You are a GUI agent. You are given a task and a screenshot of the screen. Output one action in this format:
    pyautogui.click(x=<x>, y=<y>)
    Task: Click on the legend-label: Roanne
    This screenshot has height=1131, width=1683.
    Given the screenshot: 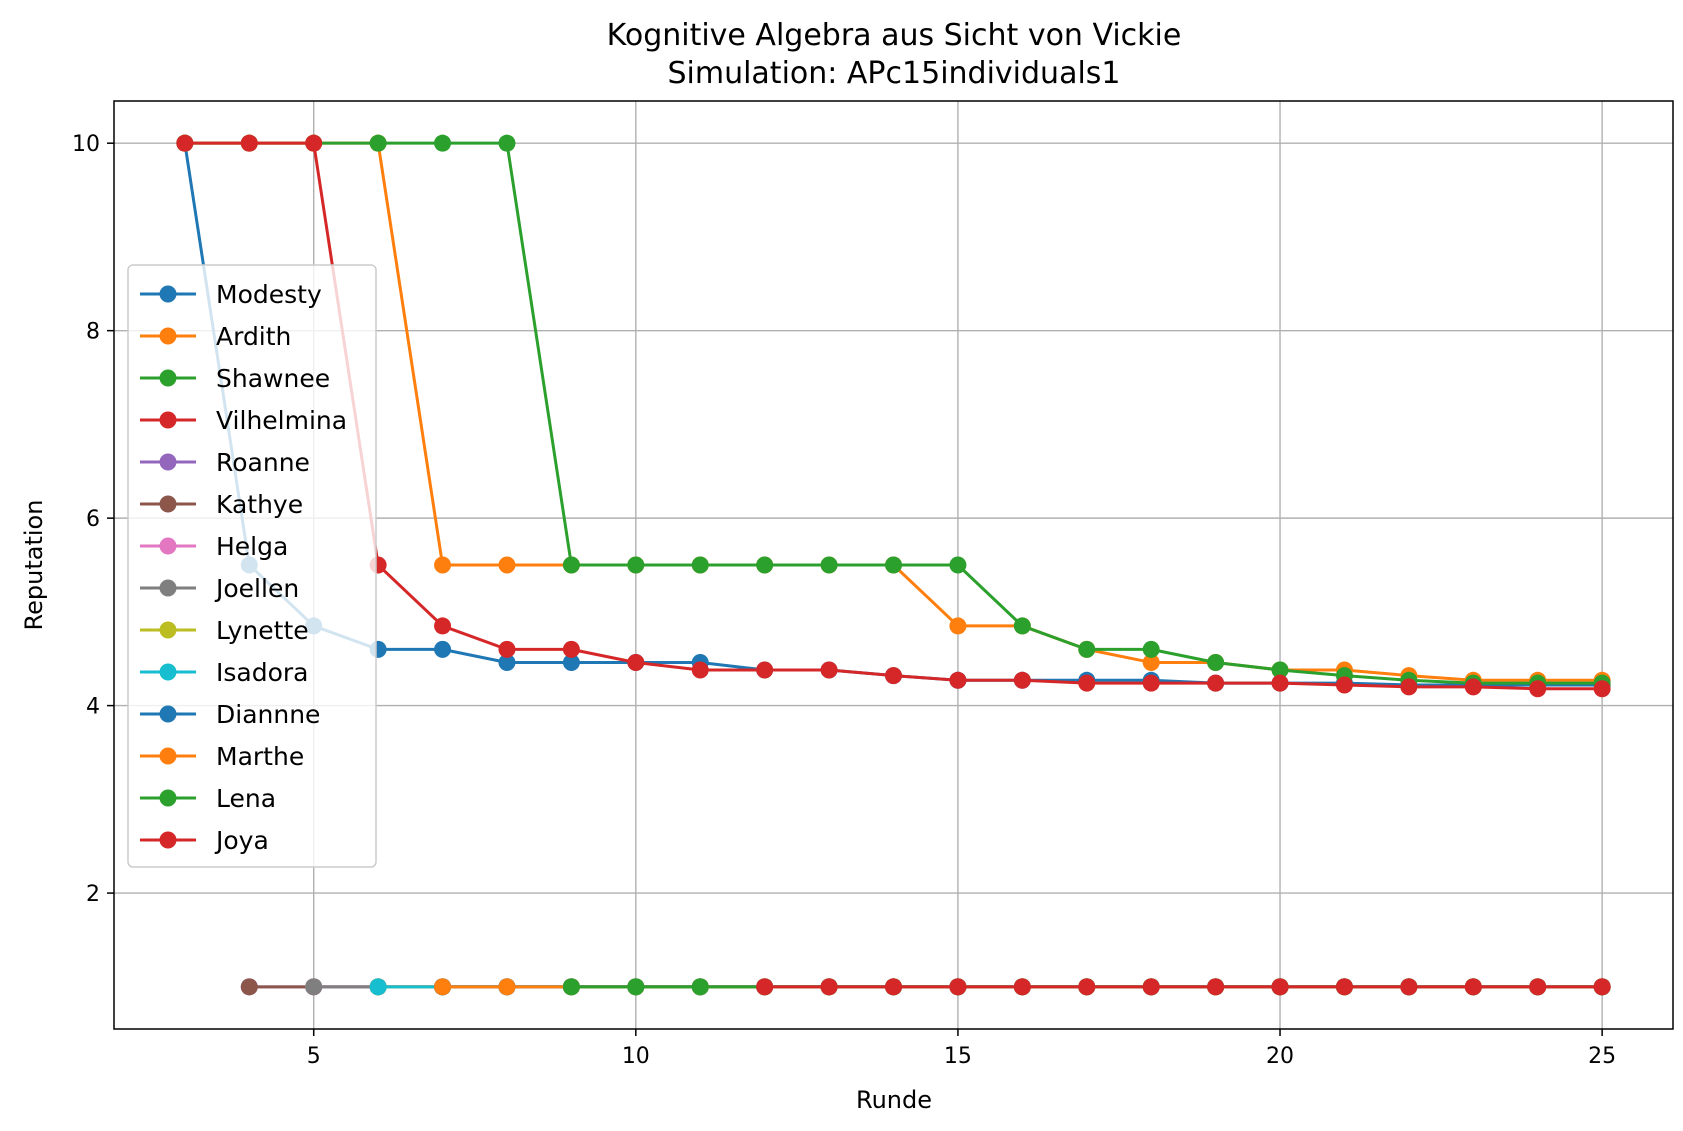 What is the action you would take?
    pyautogui.click(x=263, y=462)
    